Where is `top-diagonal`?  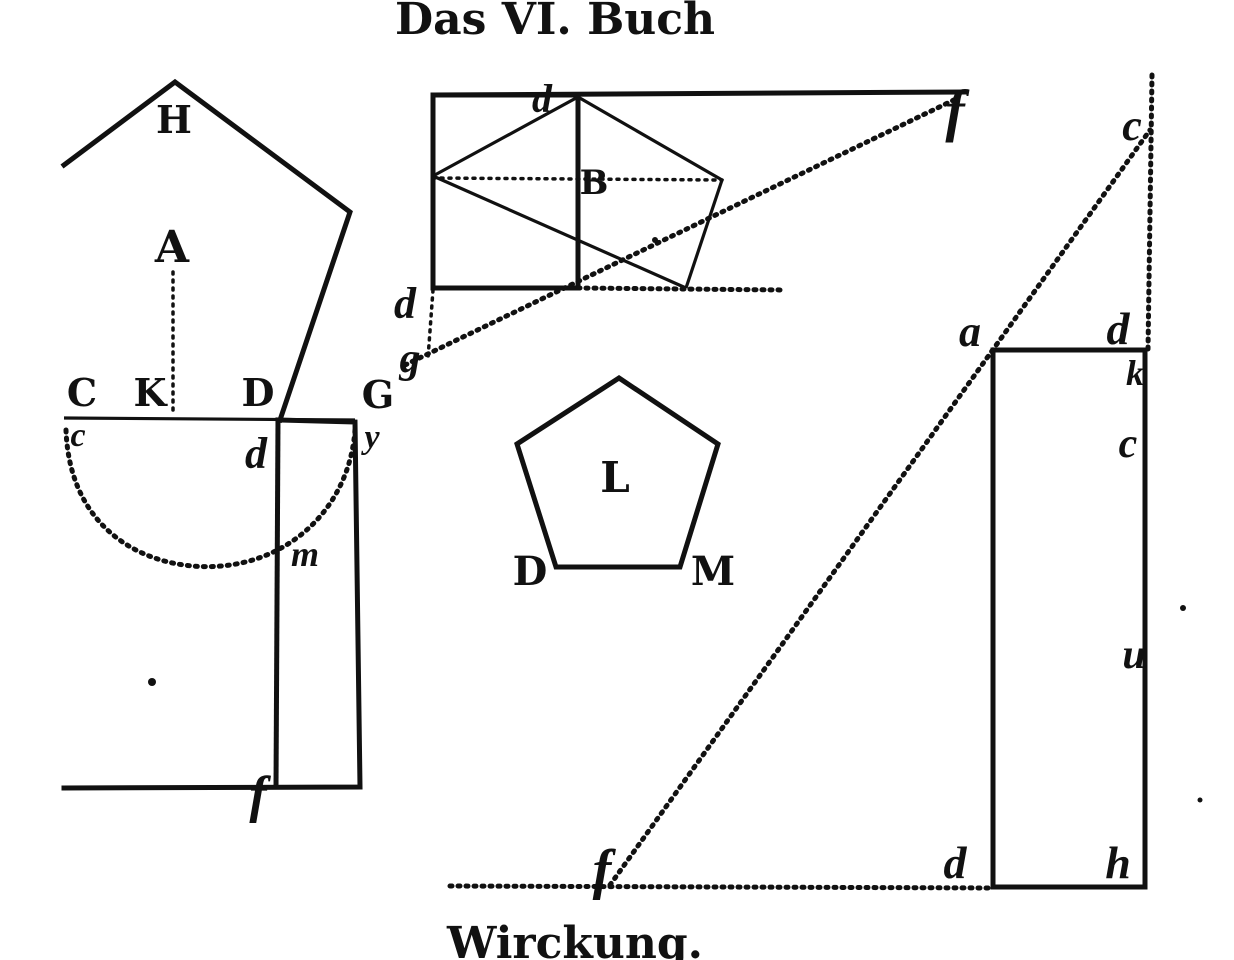 top-diagonal is located at coordinates (559, 232).